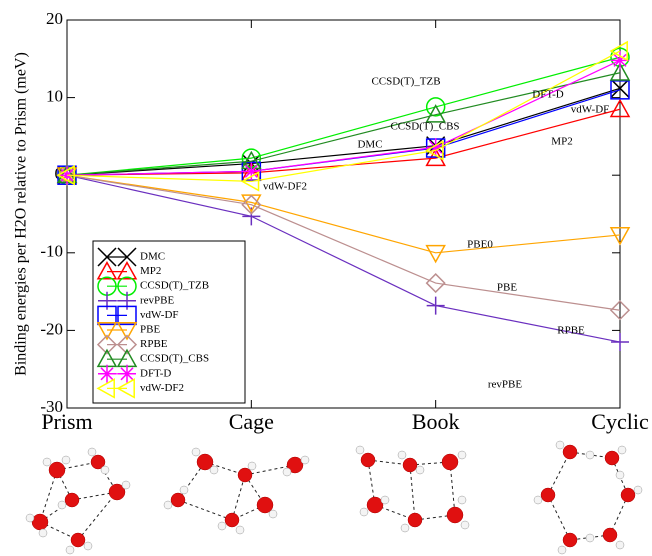 Image resolution: width=652 pixels, height=556 pixels. Describe the element at coordinates (547, 95) in the screenshot. I see `annotation: DFT-D` at that location.